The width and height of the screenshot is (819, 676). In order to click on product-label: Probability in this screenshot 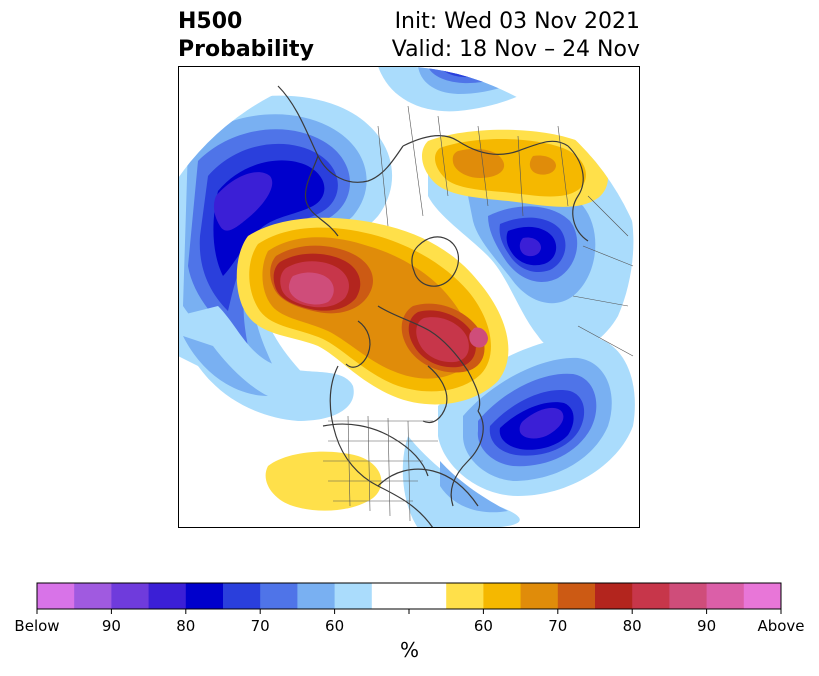, I will do `click(246, 49)`.